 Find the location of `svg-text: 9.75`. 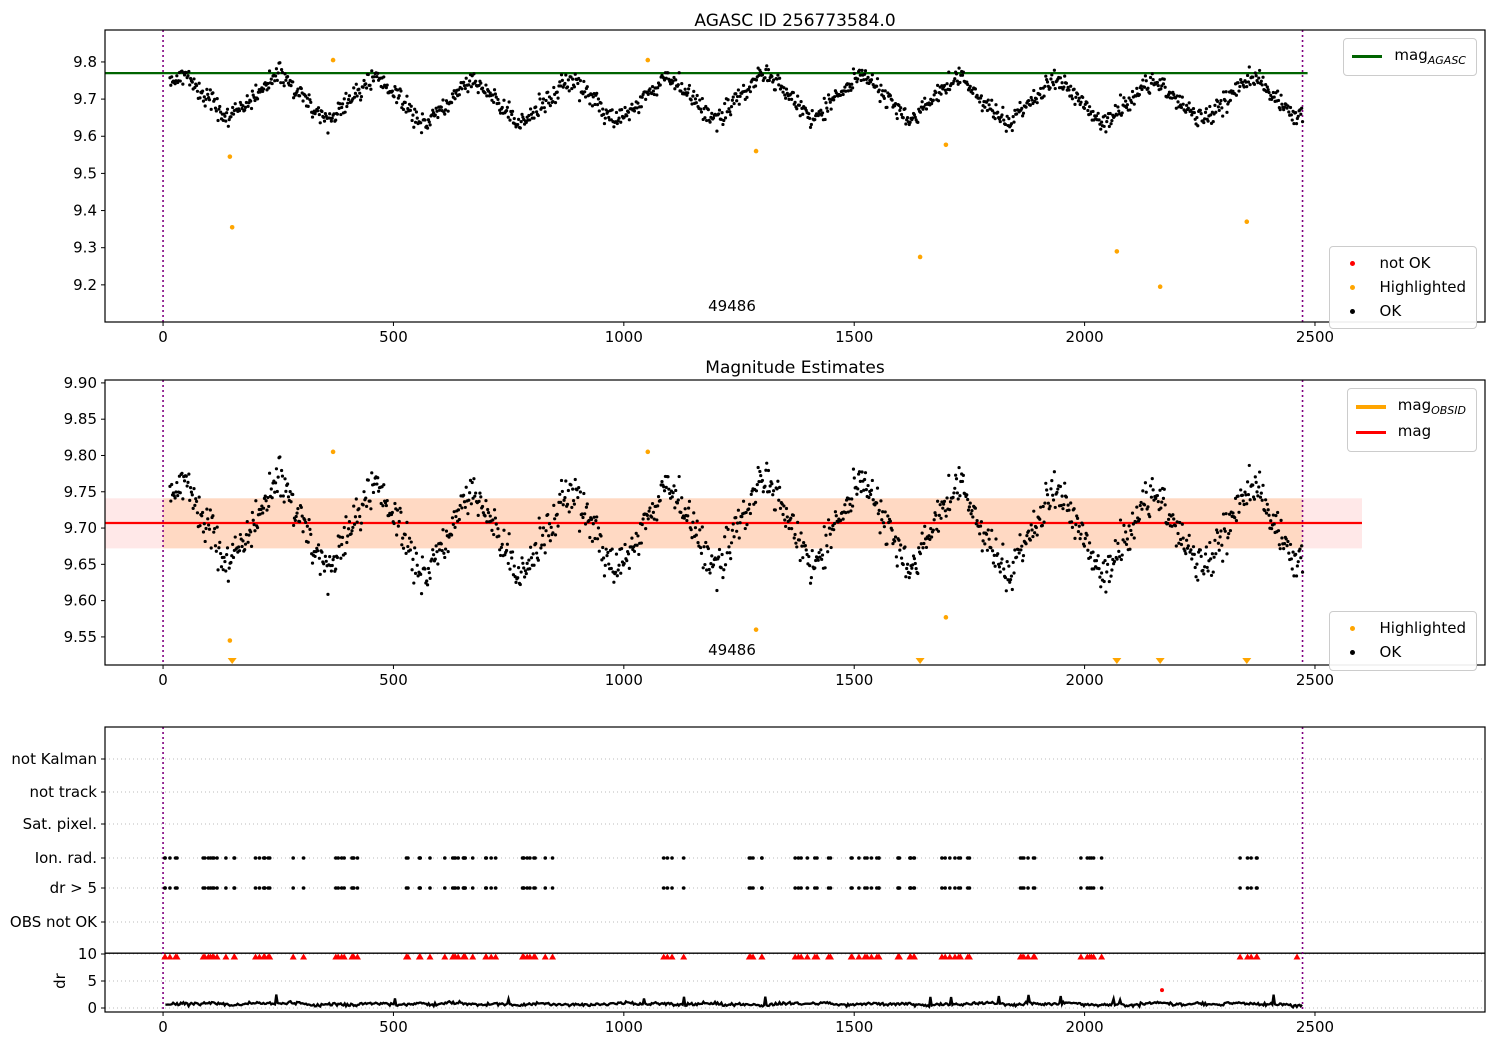

svg-text: 9.75 is located at coordinates (80, 492).